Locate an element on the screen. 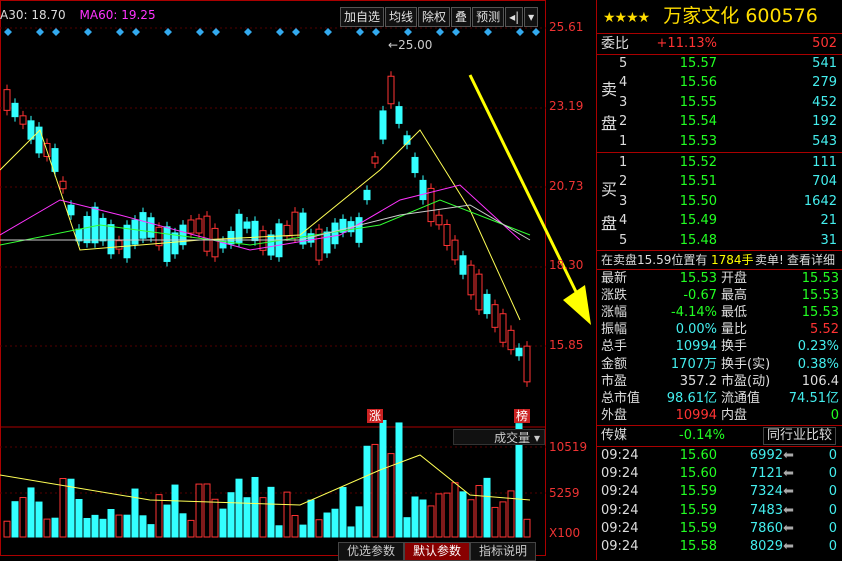  stat-label: 市盈 is located at coordinates (614, 381).